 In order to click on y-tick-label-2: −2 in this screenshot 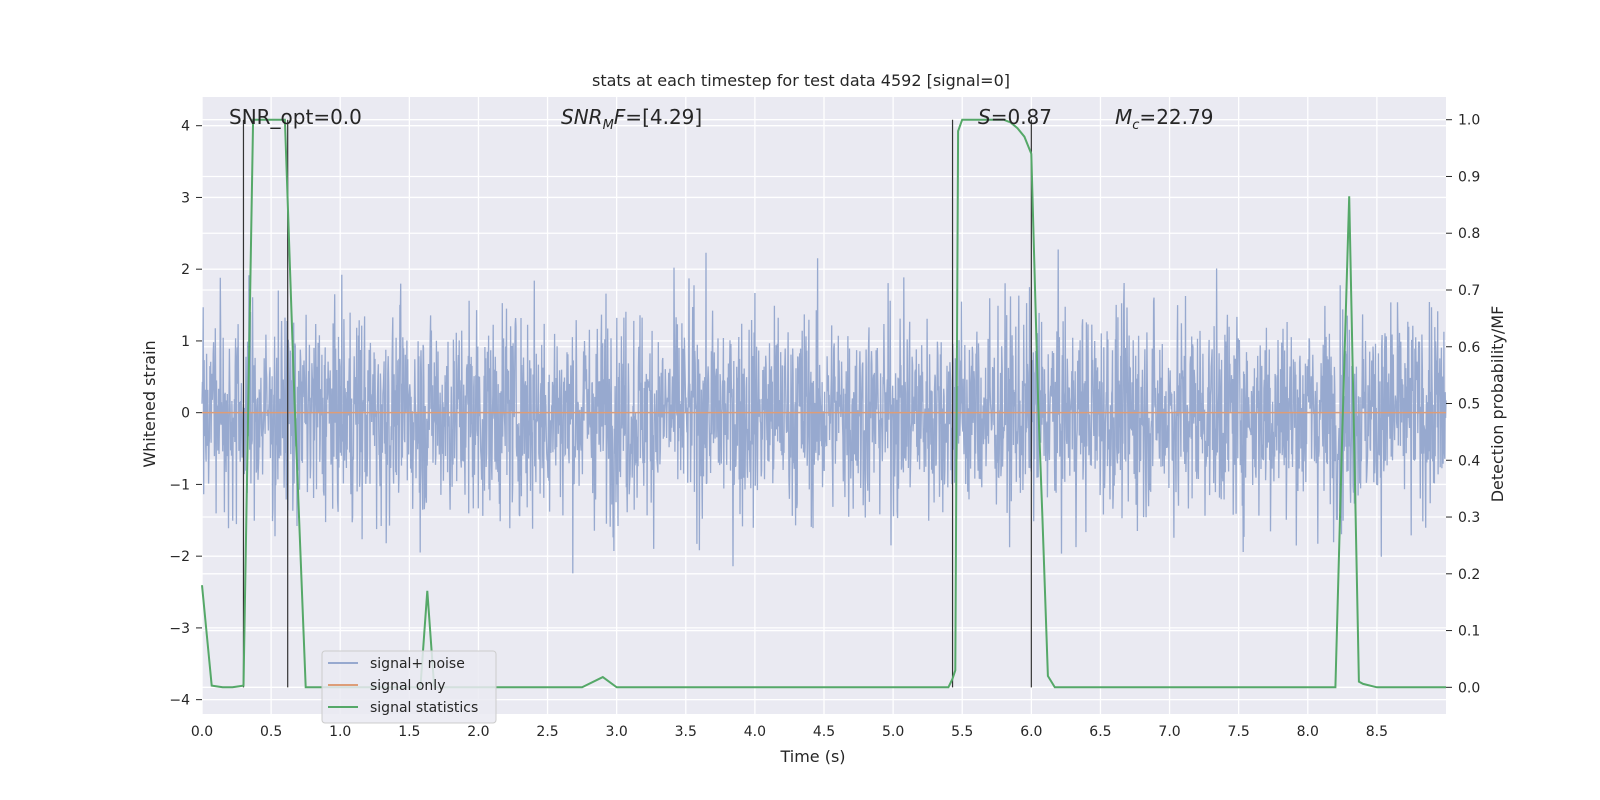, I will do `click(179, 557)`.